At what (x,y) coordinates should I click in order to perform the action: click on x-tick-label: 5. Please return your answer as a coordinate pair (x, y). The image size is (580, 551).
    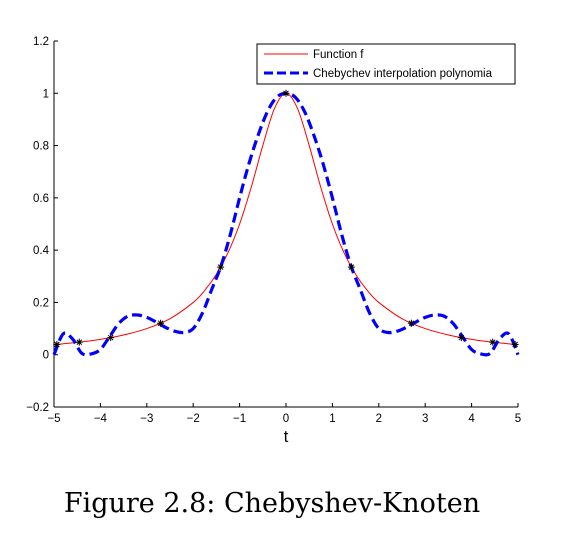
    Looking at the image, I should click on (518, 419).